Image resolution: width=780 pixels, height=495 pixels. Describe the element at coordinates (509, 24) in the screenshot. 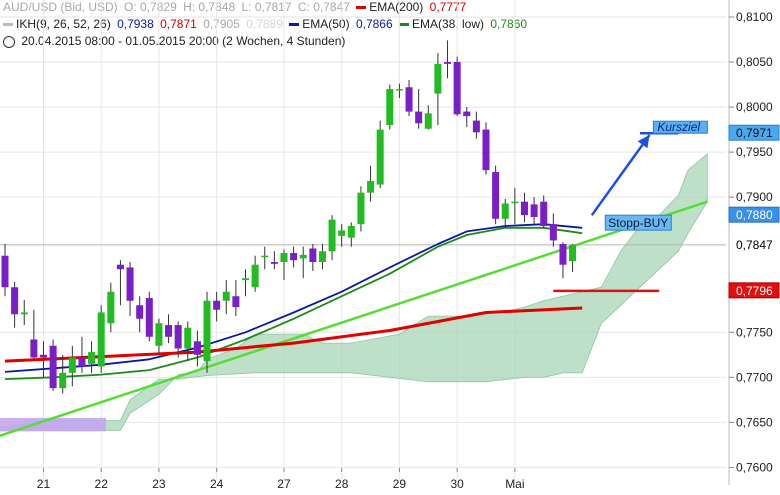

I see `ema38-value: 0,7860` at that location.